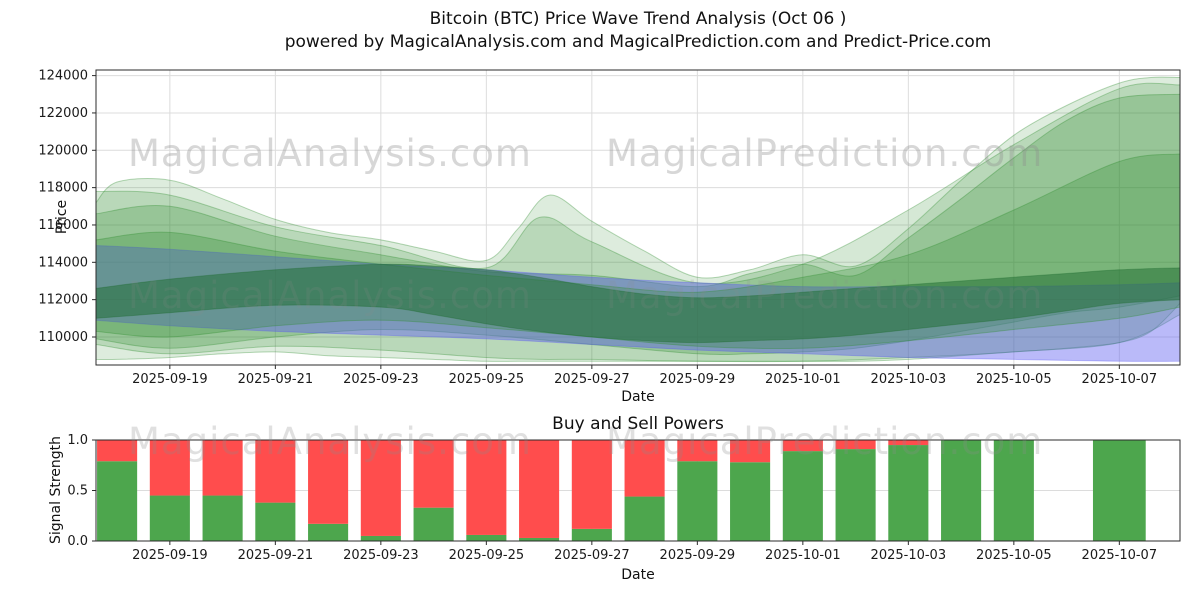 This screenshot has height=600, width=1200. Describe the element at coordinates (77, 491) in the screenshot. I see `y-tick-label: 0.5` at that location.